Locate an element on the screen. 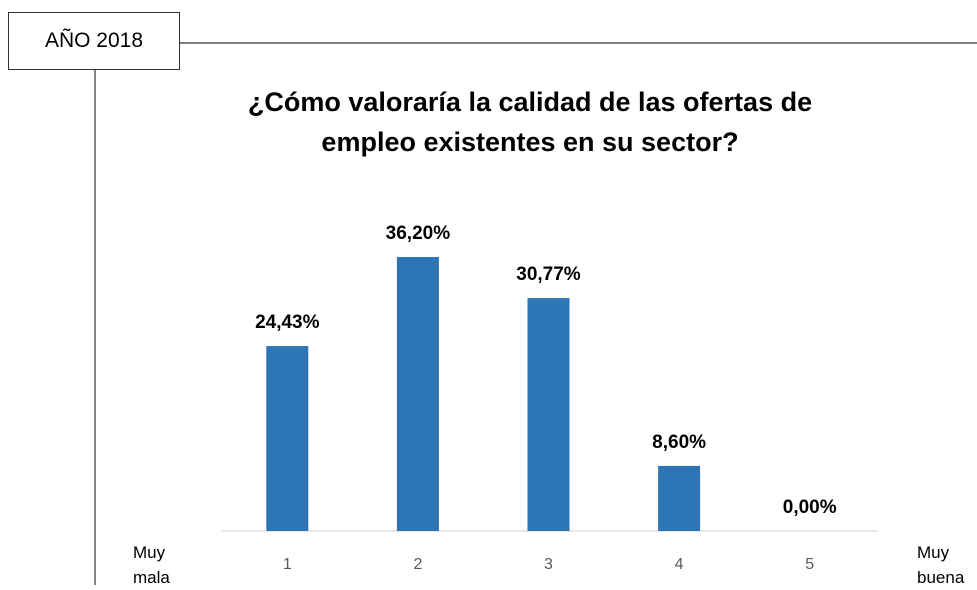 The height and width of the screenshot is (590, 977). x-tick-label: 5 is located at coordinates (809, 564).